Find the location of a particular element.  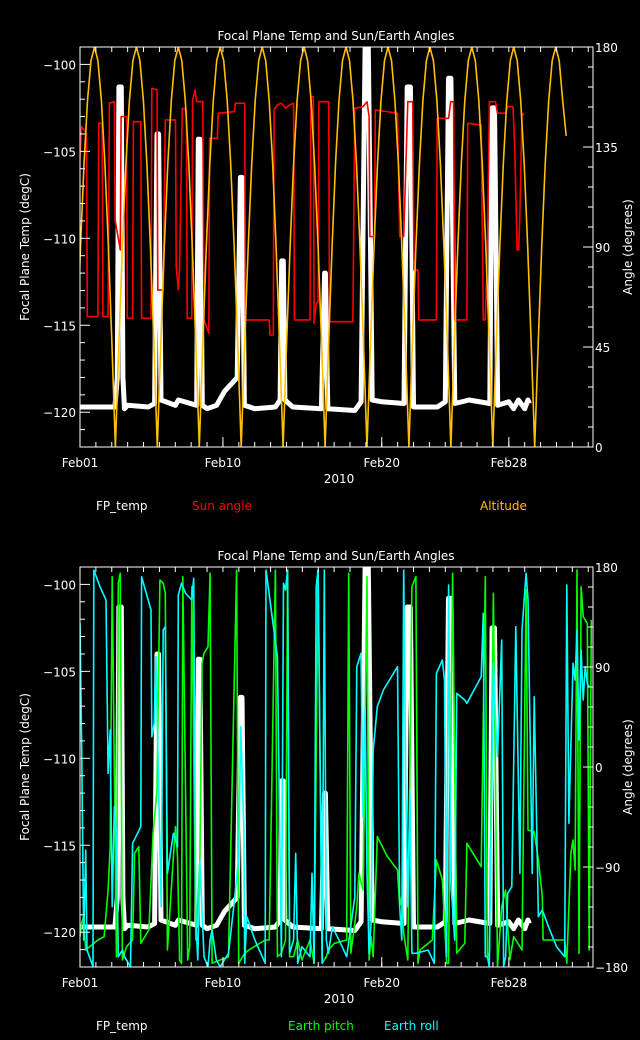

legend-sun-angle: Sun angle is located at coordinates (222, 506).